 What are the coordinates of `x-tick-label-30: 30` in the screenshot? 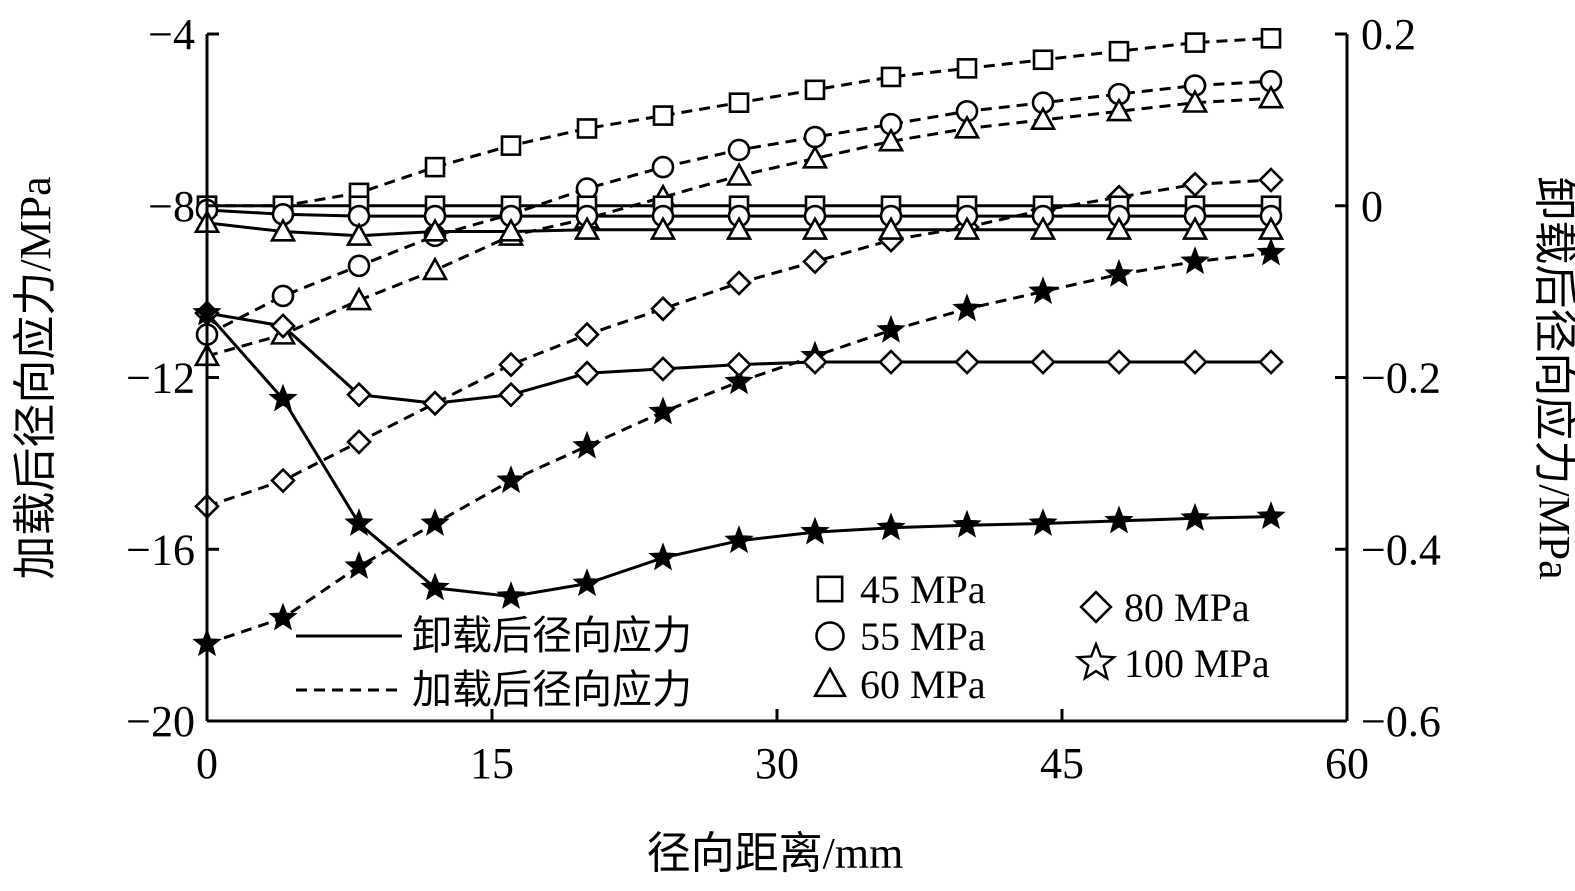 It's located at (777, 763).